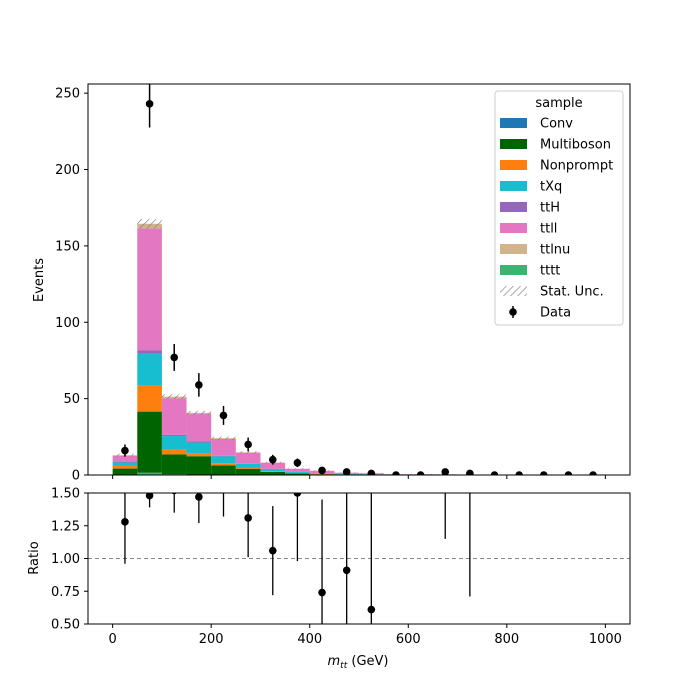 The width and height of the screenshot is (700, 700). I want to click on main-y-axis: 0 50 100 150 200 250, so click(71, 285).